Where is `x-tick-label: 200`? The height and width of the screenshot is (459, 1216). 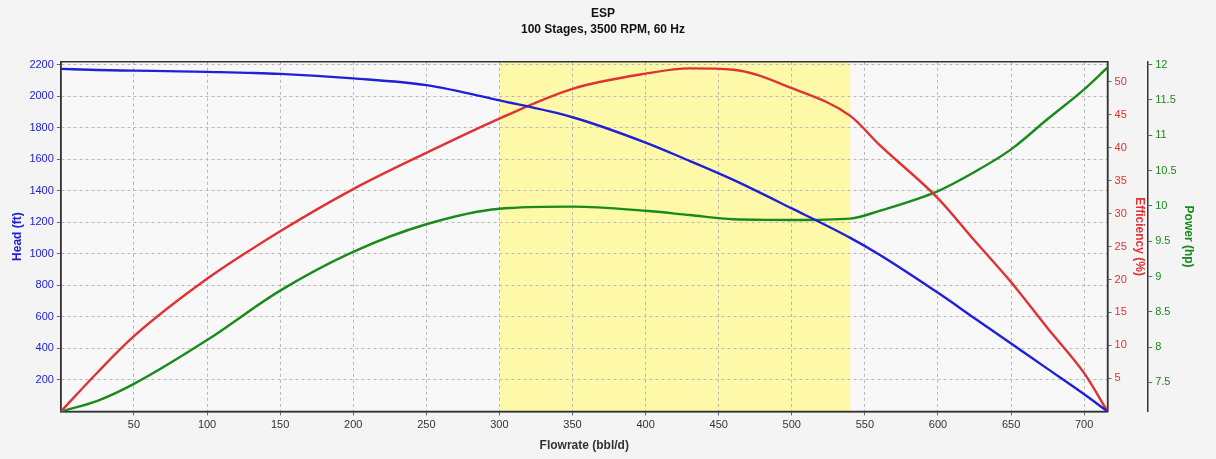
x-tick-label: 200 is located at coordinates (353, 424).